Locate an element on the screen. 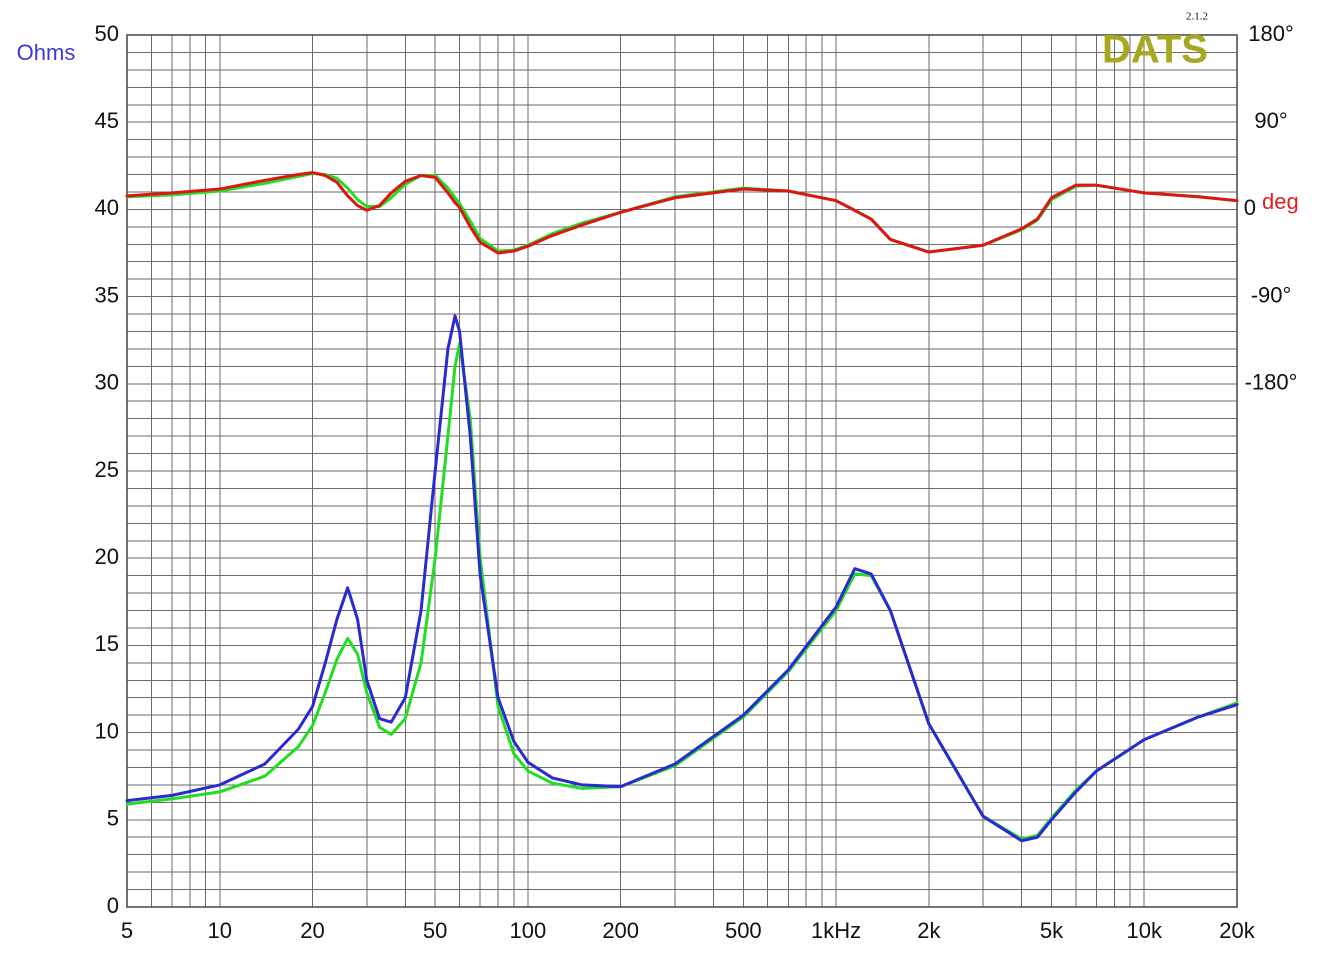  logo: DATS is located at coordinates (1155, 50).